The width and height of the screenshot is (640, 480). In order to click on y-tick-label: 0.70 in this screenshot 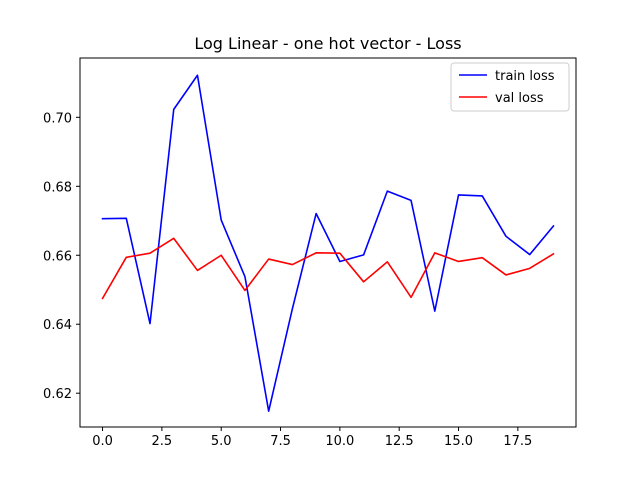, I will do `click(57, 118)`.